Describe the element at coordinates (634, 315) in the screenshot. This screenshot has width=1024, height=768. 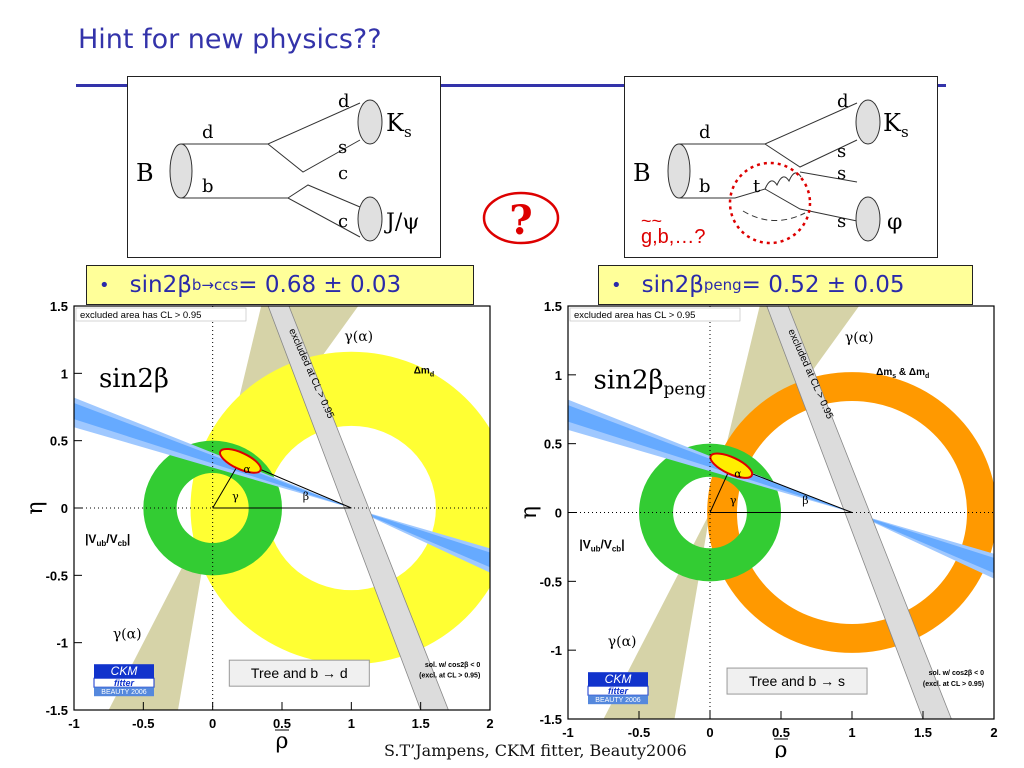
I see `excluded-note: excluded area has CL > 0.95` at that location.